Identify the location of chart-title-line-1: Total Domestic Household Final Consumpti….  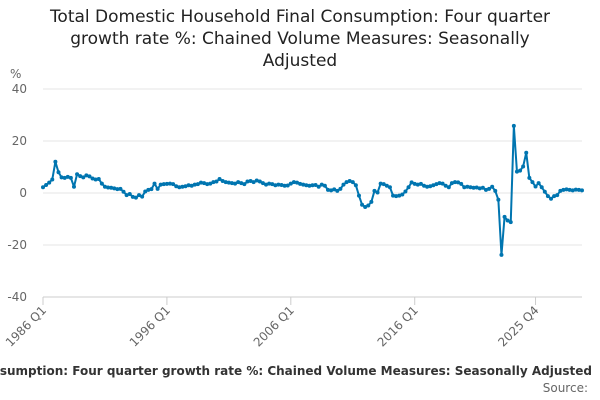
(300, 17).